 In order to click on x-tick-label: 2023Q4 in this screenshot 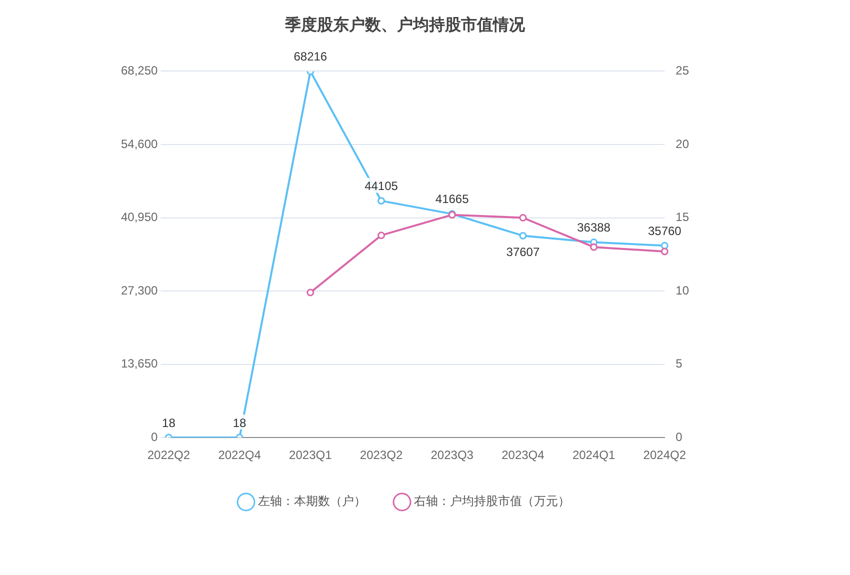, I will do `click(523, 455)`.